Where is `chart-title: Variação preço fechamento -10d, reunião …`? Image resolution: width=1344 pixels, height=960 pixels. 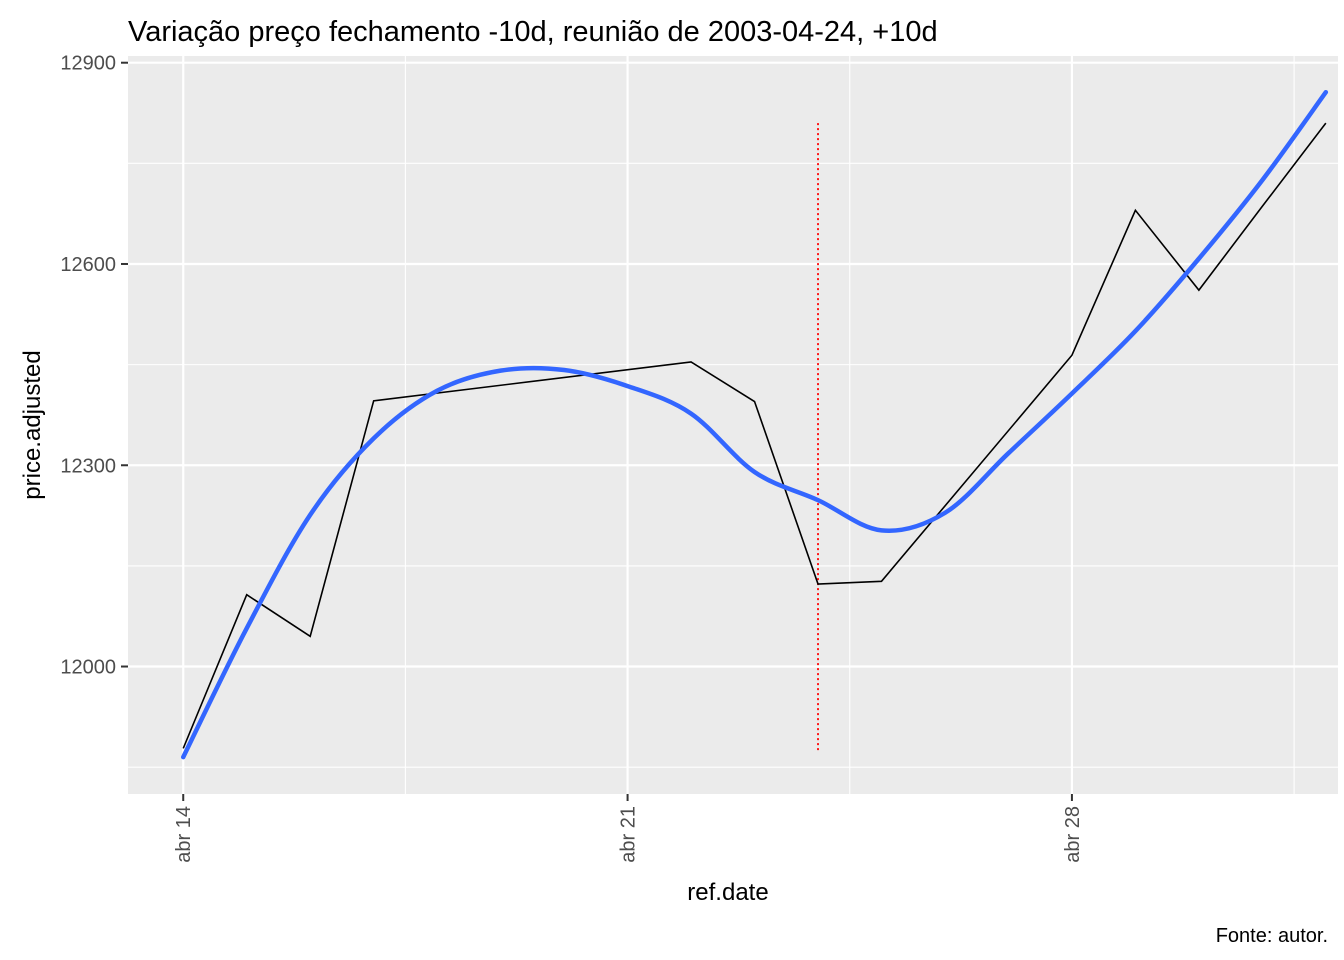
chart-title: Variação preço fechamento -10d, reunião … is located at coordinates (533, 32).